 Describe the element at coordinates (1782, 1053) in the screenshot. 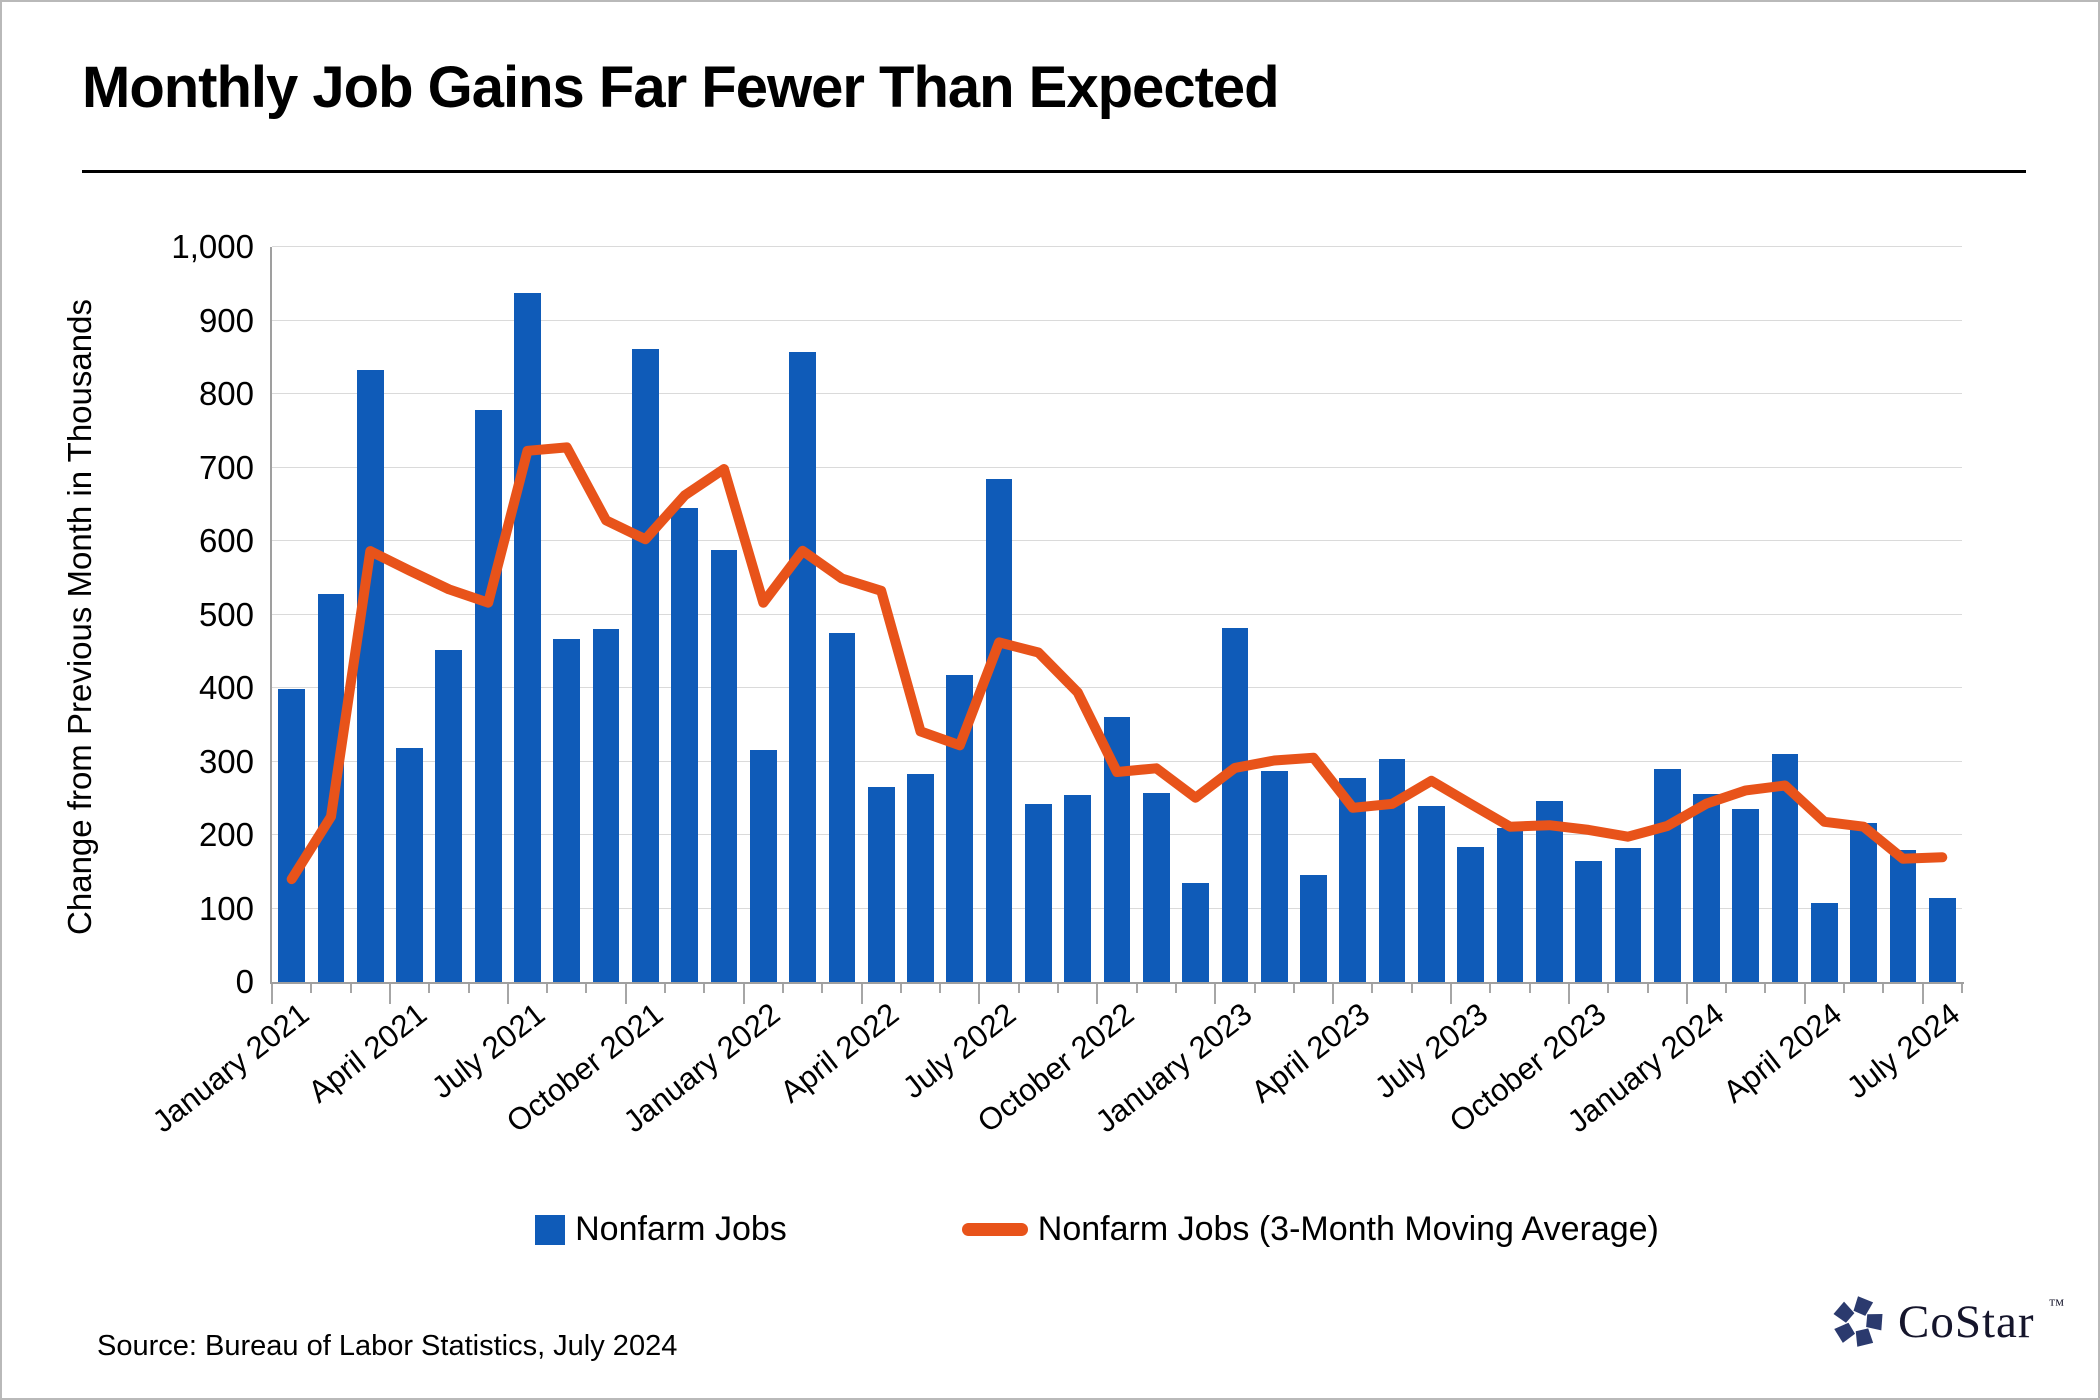

I see `x-tick-label-april-2024: April 2024` at that location.